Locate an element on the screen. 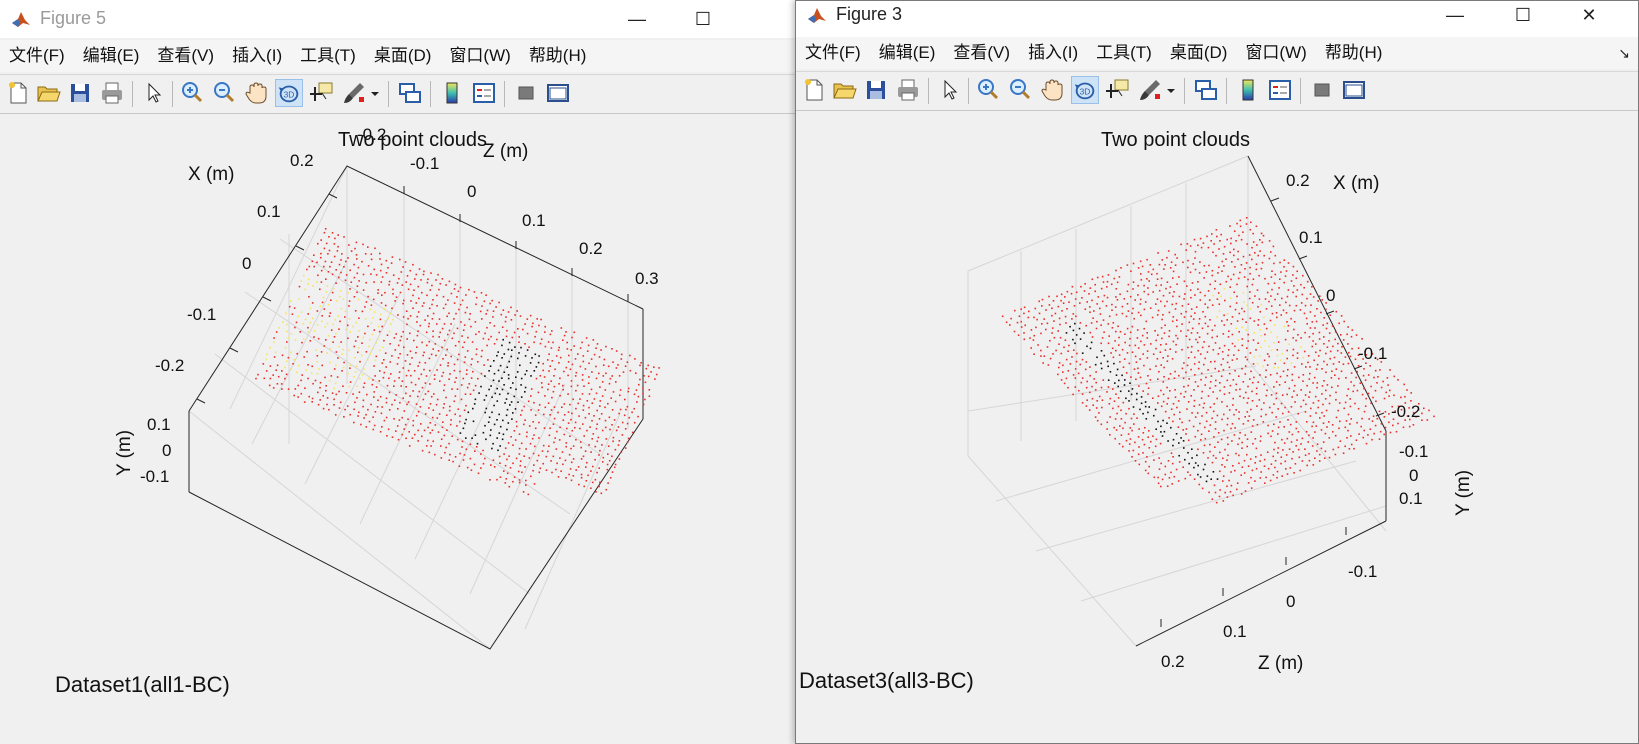  dataset-caption: Dataset1(all1-BC) is located at coordinates (142, 684).